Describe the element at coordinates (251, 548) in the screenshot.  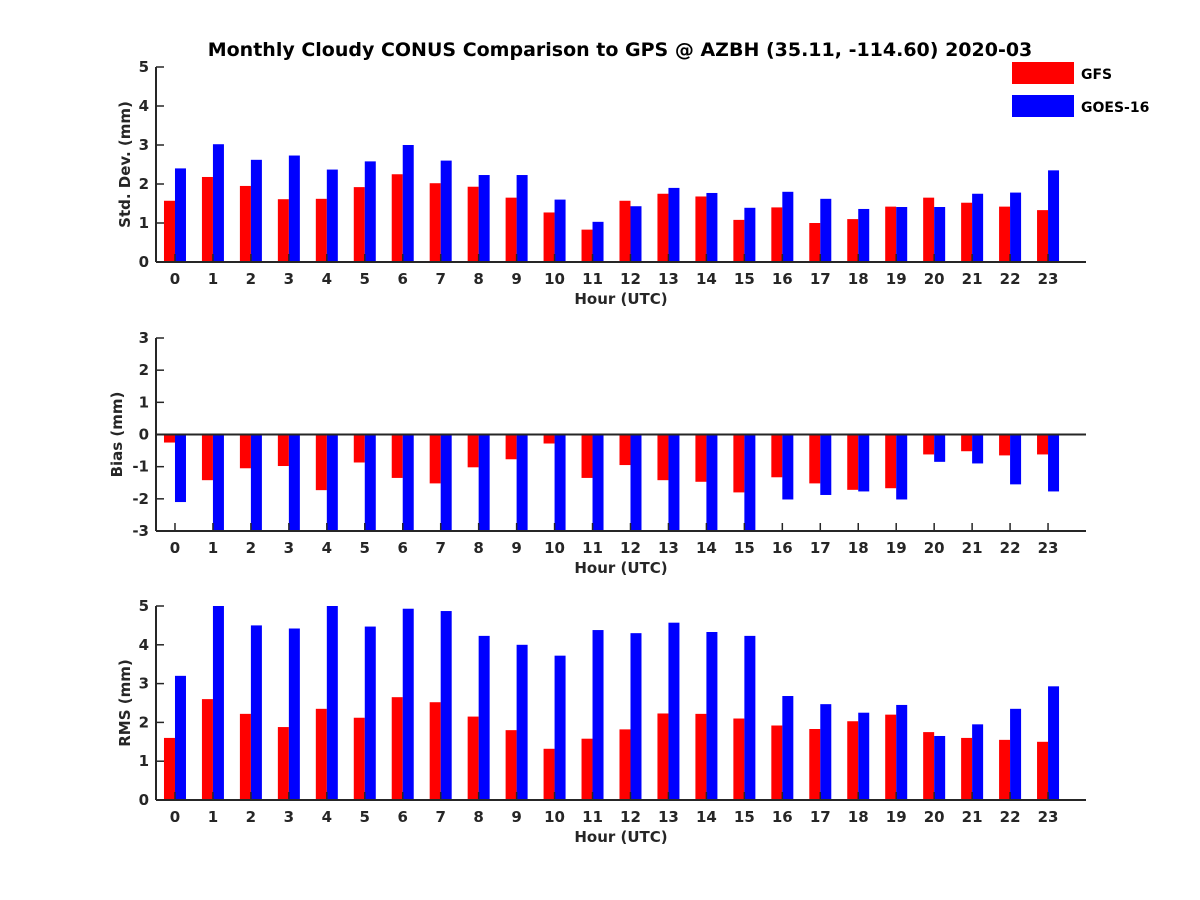
I see `x-tick-label: 2` at that location.